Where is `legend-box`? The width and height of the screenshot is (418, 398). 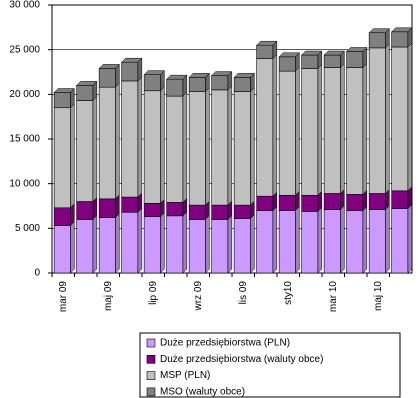 legend-box is located at coordinates (270, 365).